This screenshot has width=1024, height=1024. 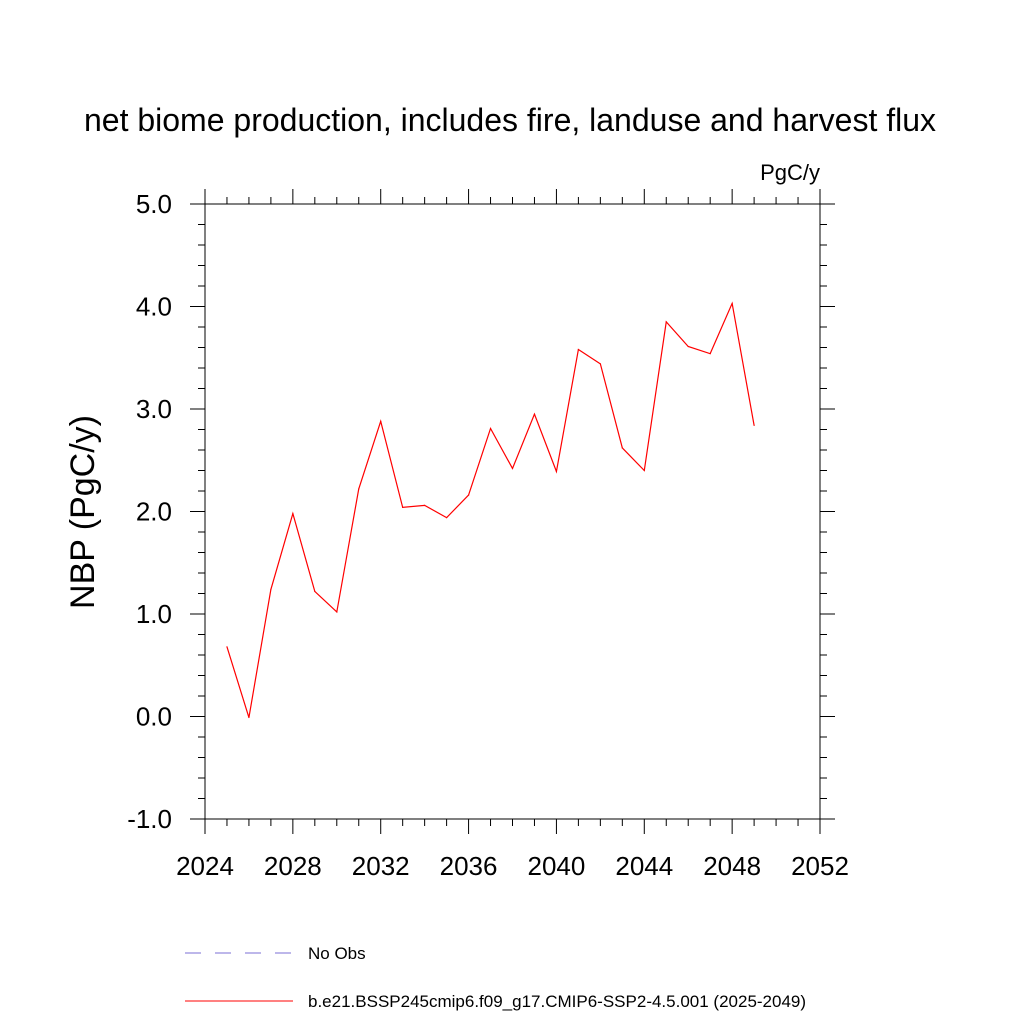 What do you see at coordinates (557, 866) in the screenshot?
I see `x-tick-label: 2040` at bounding box center [557, 866].